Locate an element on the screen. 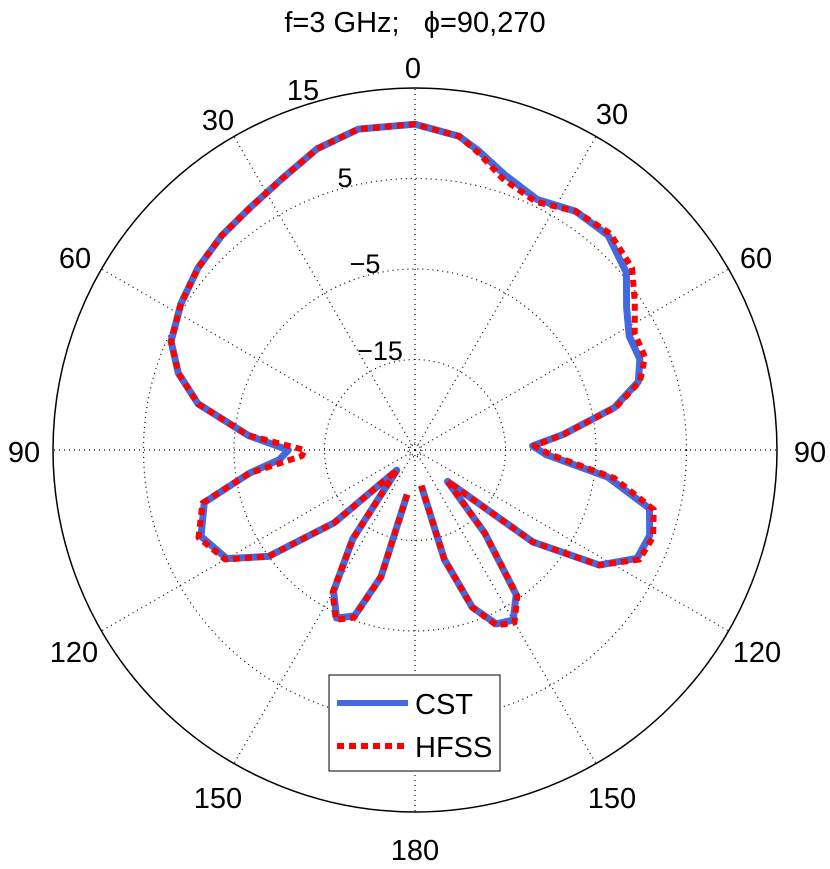  radial-tick-label: −15 is located at coordinates (380, 351).